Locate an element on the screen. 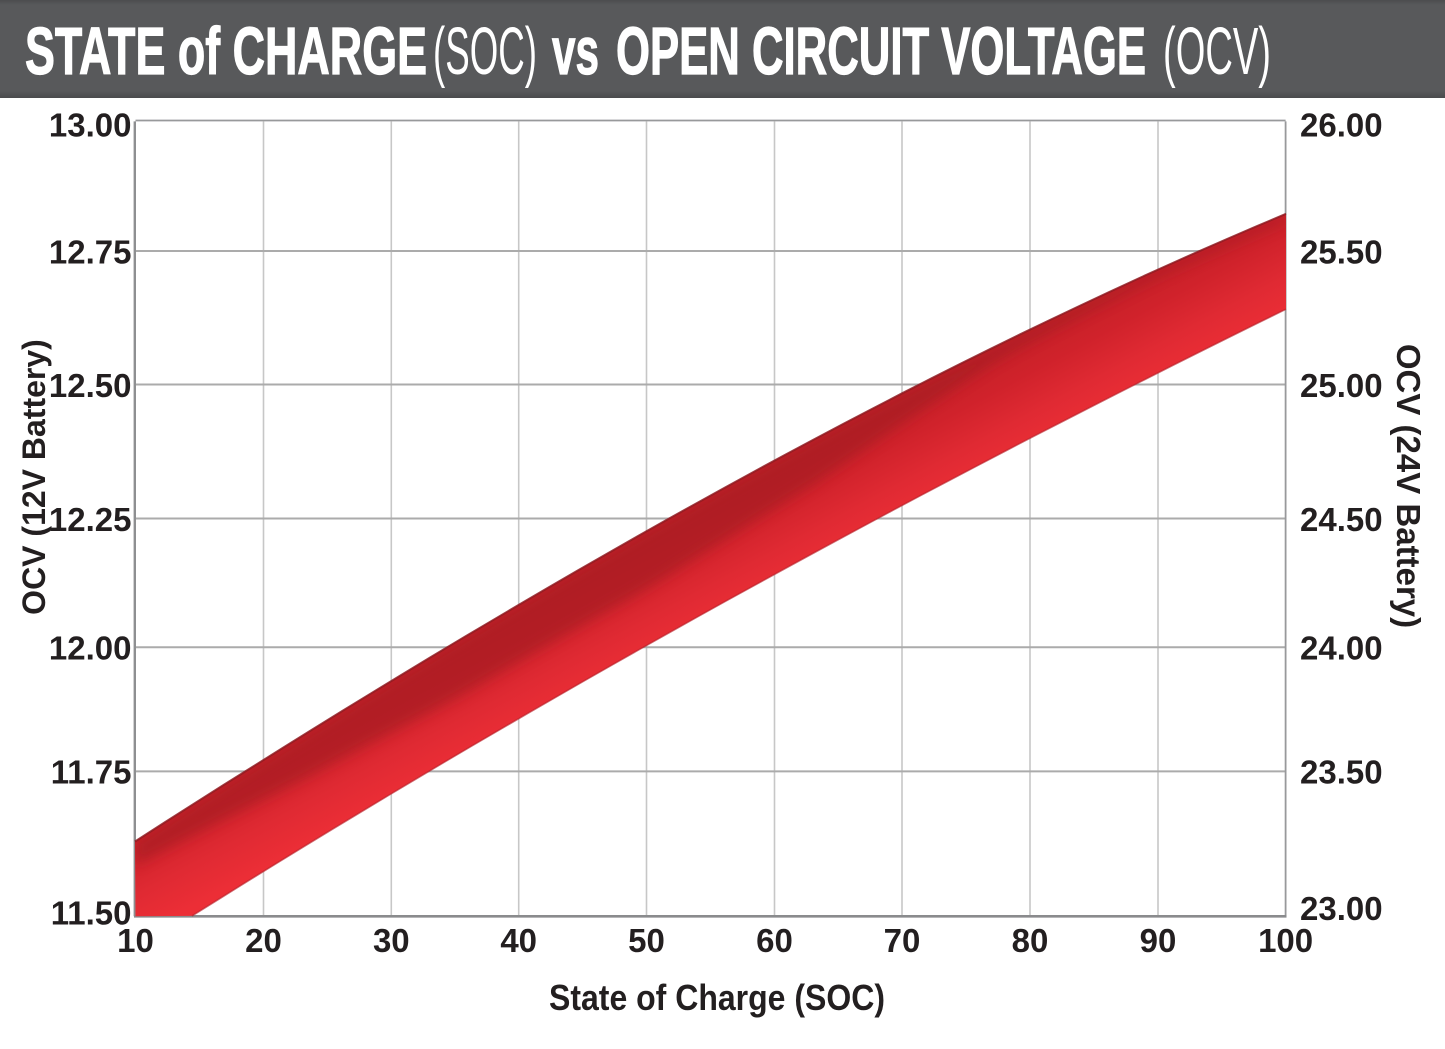 Image resolution: width=1445 pixels, height=1049 pixels. svg-text: vs is located at coordinates (575, 51).